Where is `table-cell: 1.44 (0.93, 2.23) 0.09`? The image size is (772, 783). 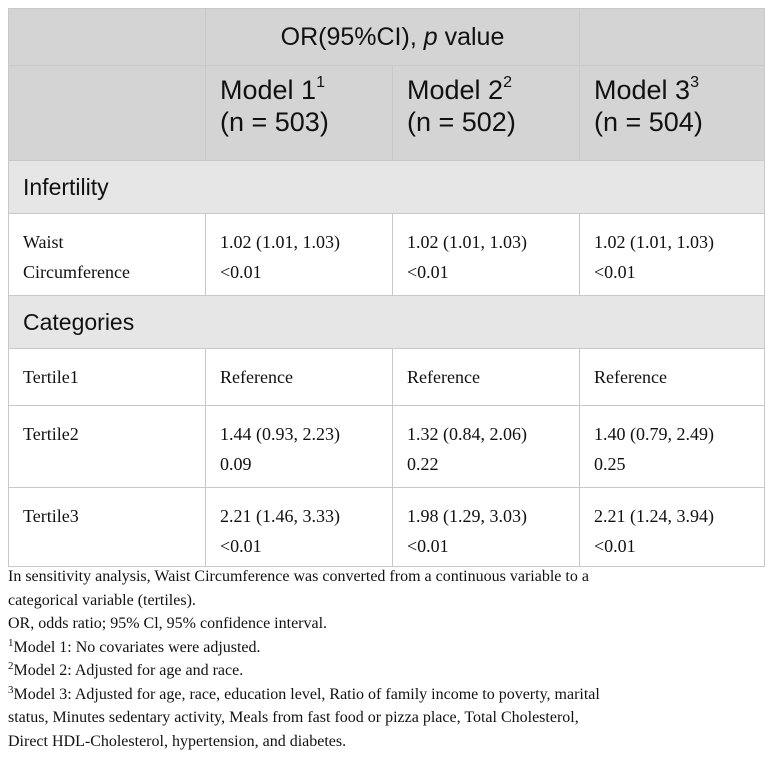
table-cell: 1.44 (0.93, 2.23) 0.09 is located at coordinates (299, 446).